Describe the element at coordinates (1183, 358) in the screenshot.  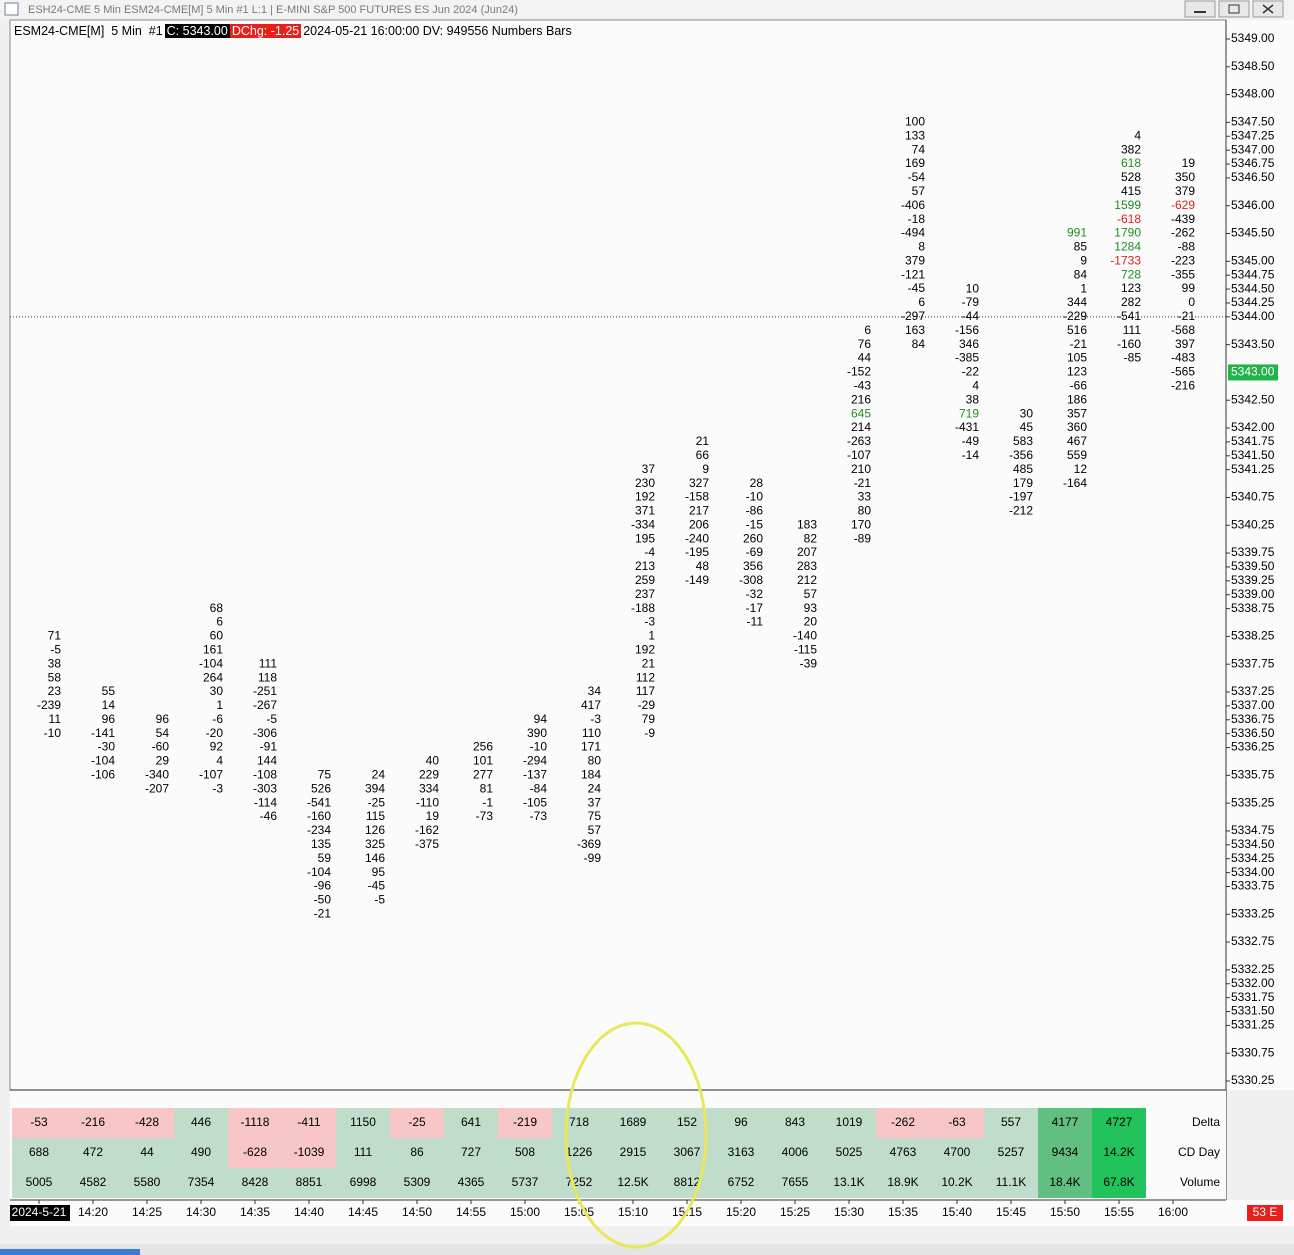
I see `cell-value: -483` at that location.